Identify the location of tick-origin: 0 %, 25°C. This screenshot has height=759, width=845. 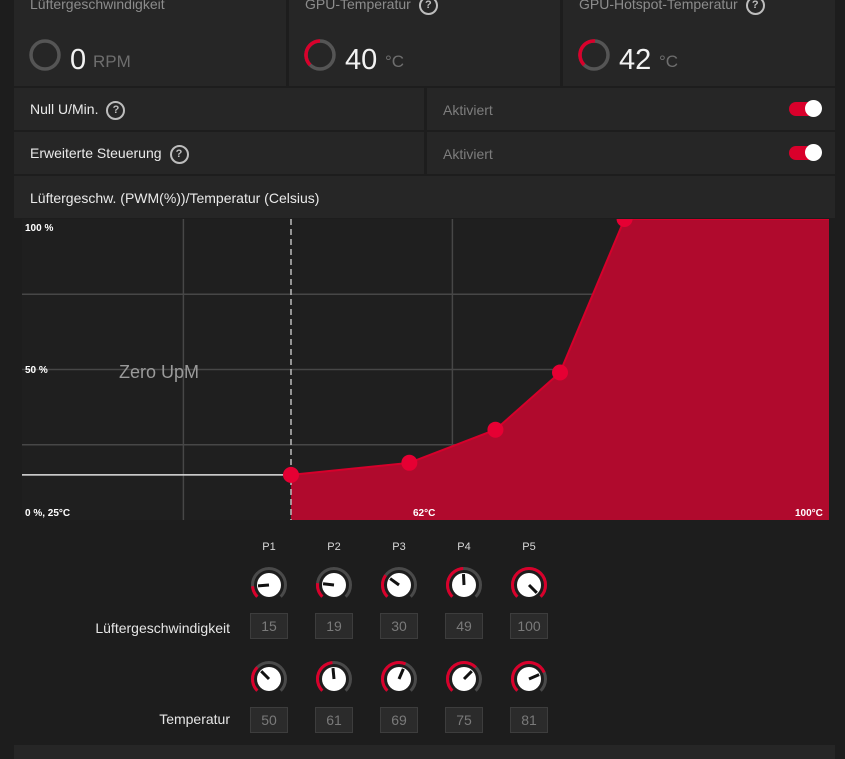
(48, 513).